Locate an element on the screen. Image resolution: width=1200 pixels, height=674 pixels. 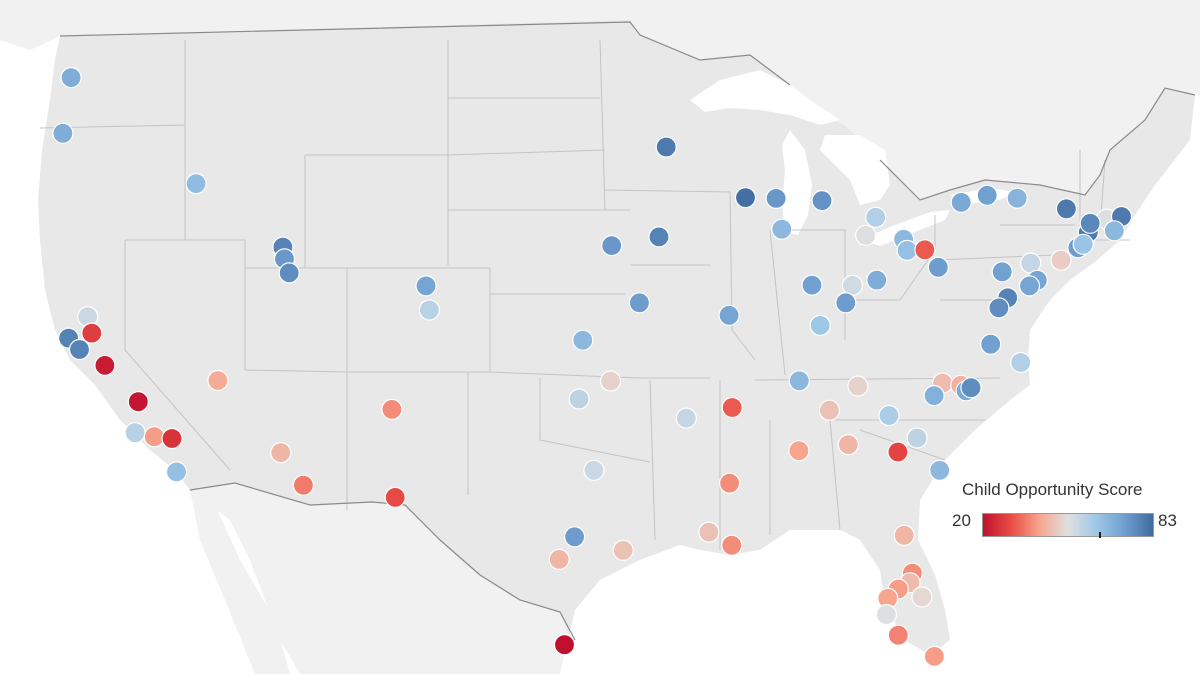
city-dot-richmond is located at coordinates (991, 344).